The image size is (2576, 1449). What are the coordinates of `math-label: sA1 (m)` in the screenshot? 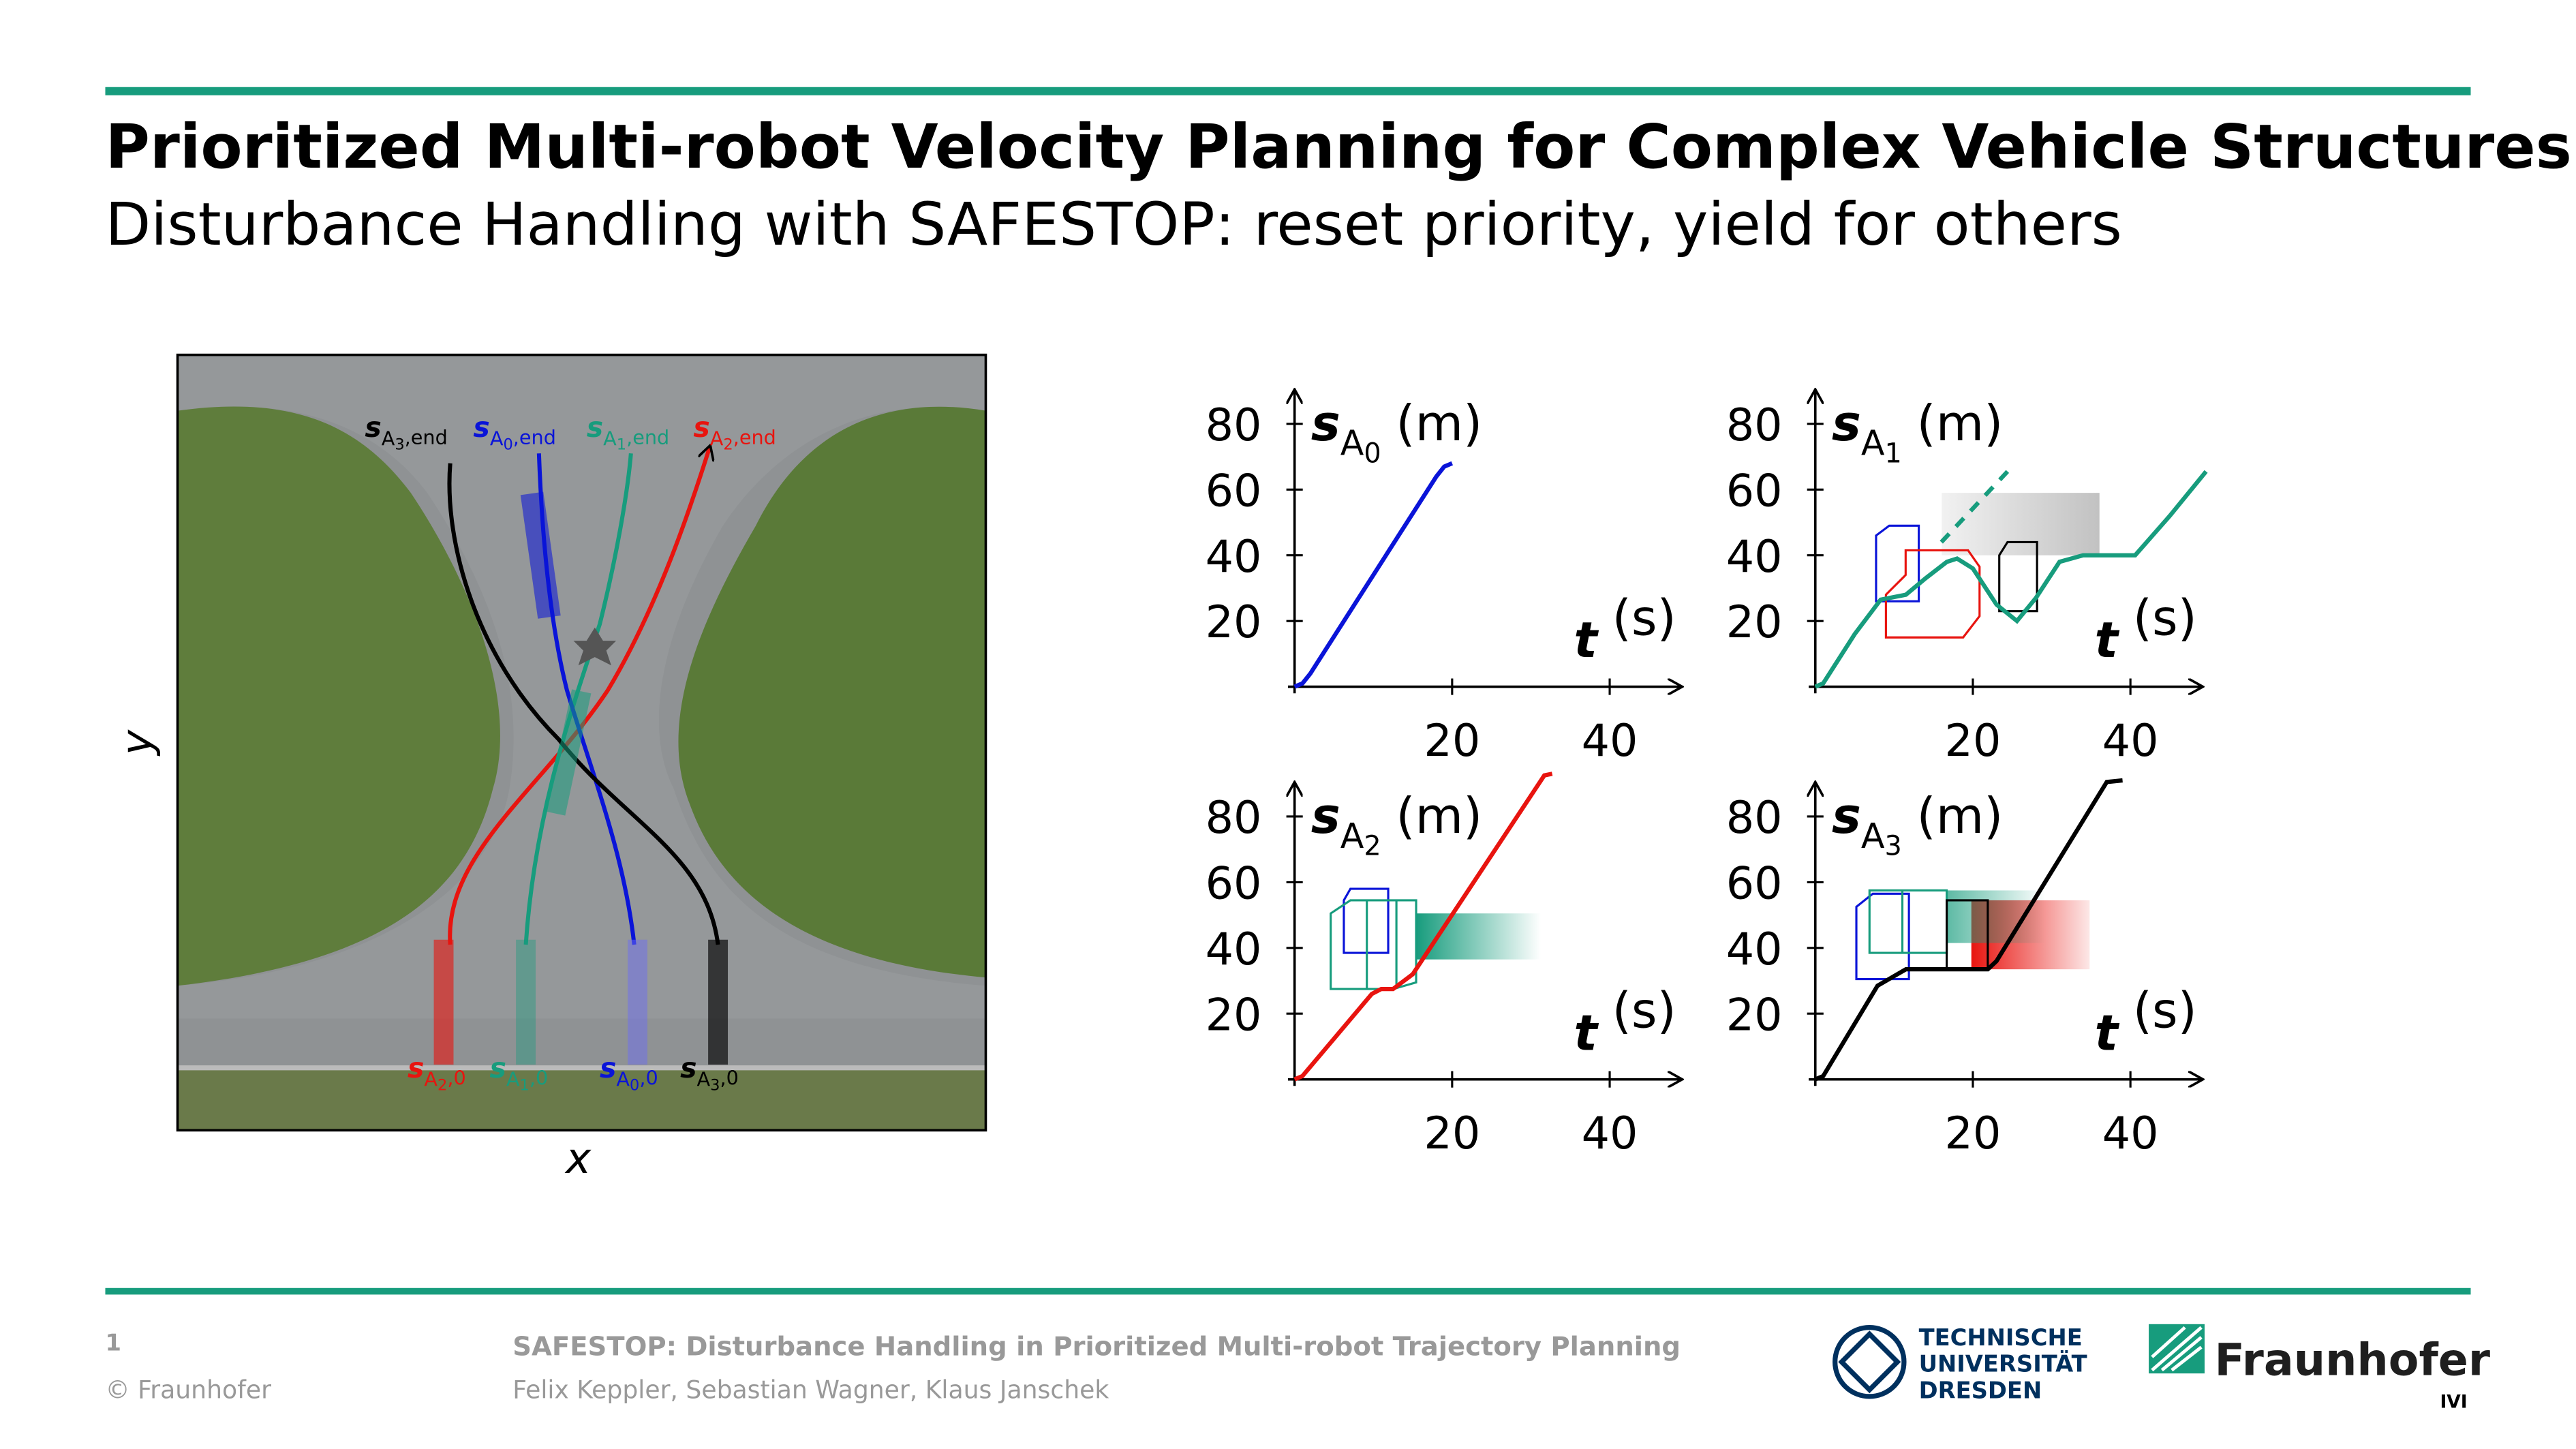 It's located at (1918, 432).